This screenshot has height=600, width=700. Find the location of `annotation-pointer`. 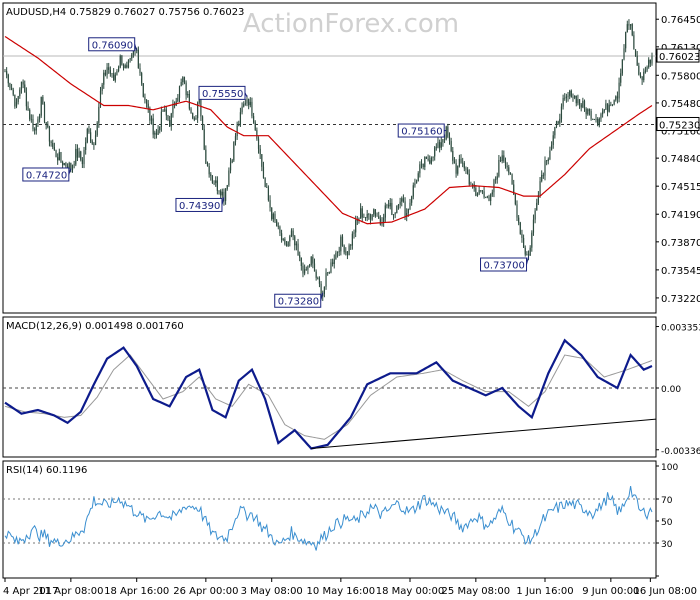

annotation-pointer is located at coordinates (322, 296).